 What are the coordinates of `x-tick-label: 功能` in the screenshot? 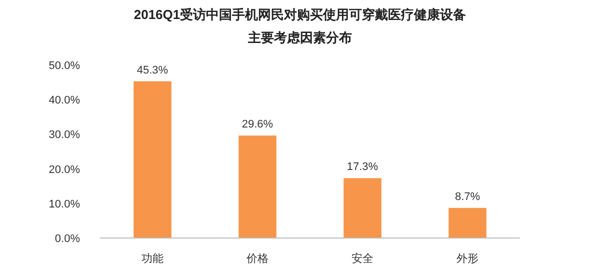 It's located at (153, 258).